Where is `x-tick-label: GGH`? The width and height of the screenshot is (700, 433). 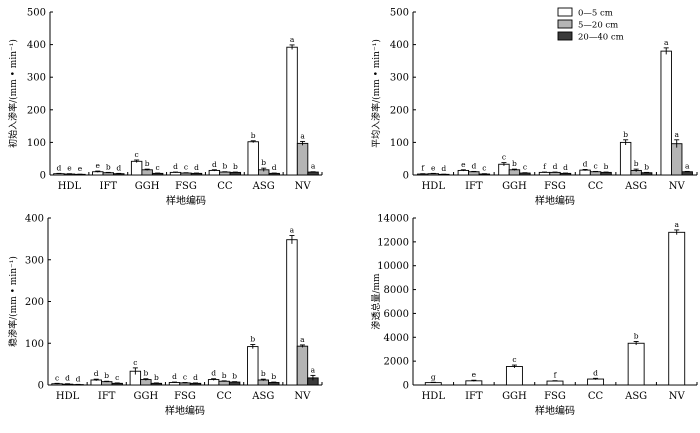 x-tick-label: GGH is located at coordinates (514, 396).